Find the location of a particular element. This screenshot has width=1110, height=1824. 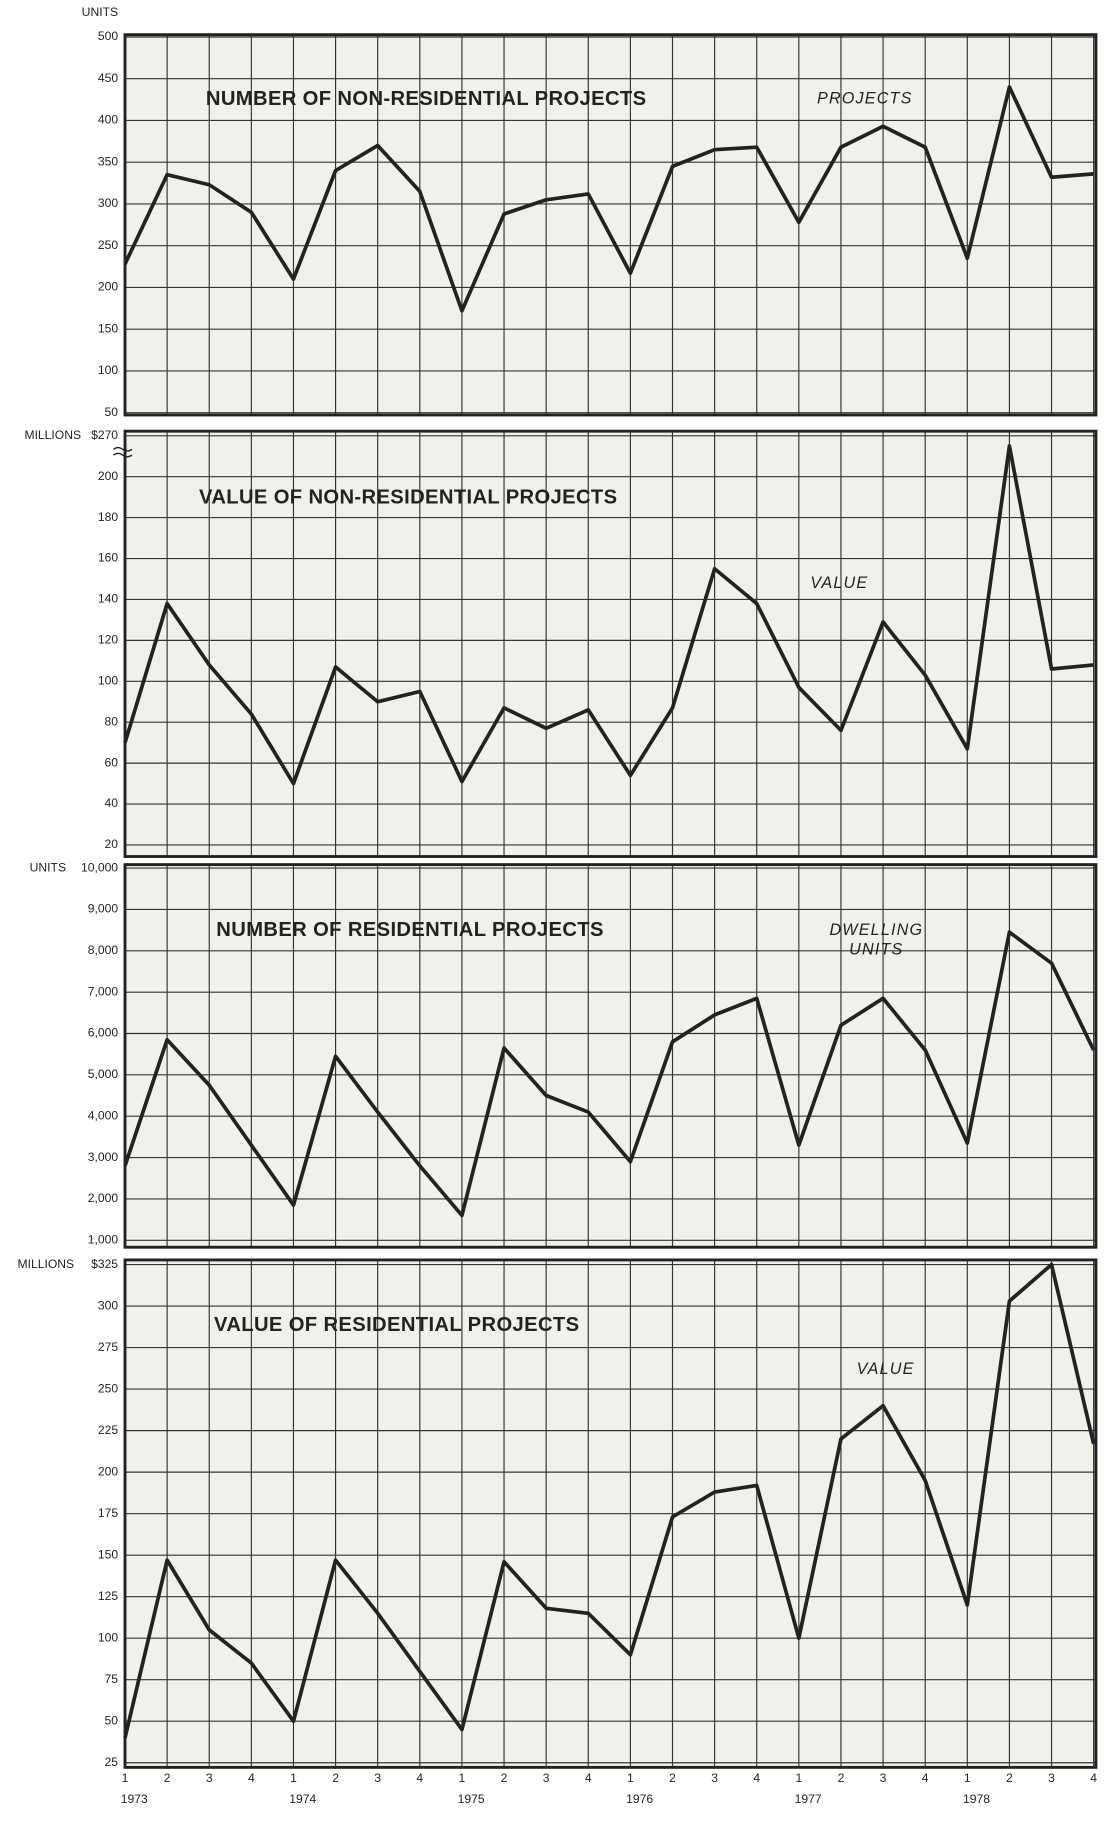

y-tick-label: $325 is located at coordinates (104, 1264).